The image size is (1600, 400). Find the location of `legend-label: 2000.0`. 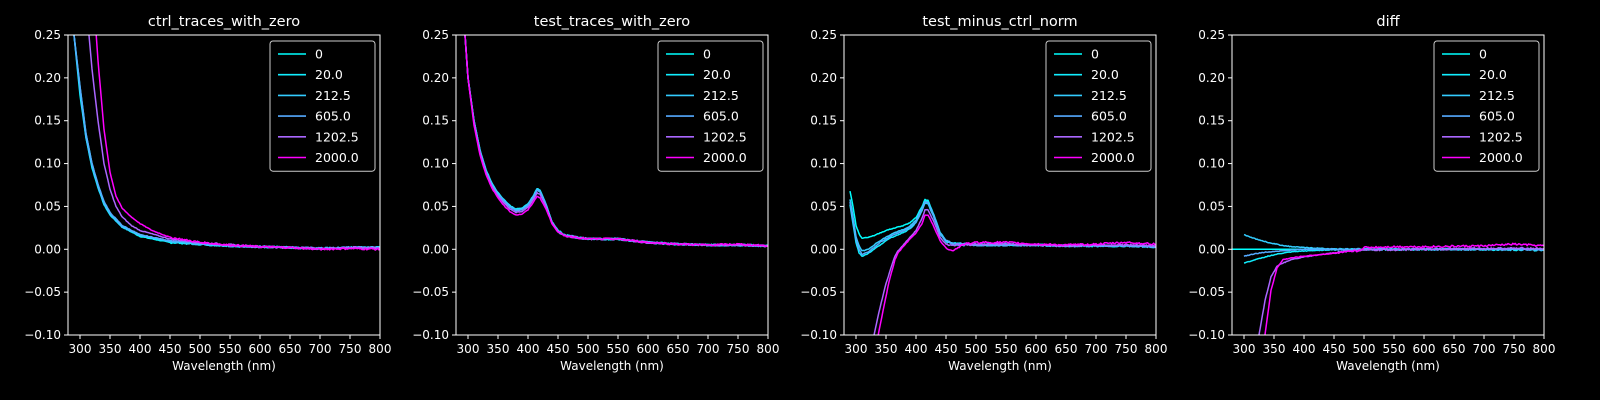

legend-label: 2000.0 is located at coordinates (1501, 157).